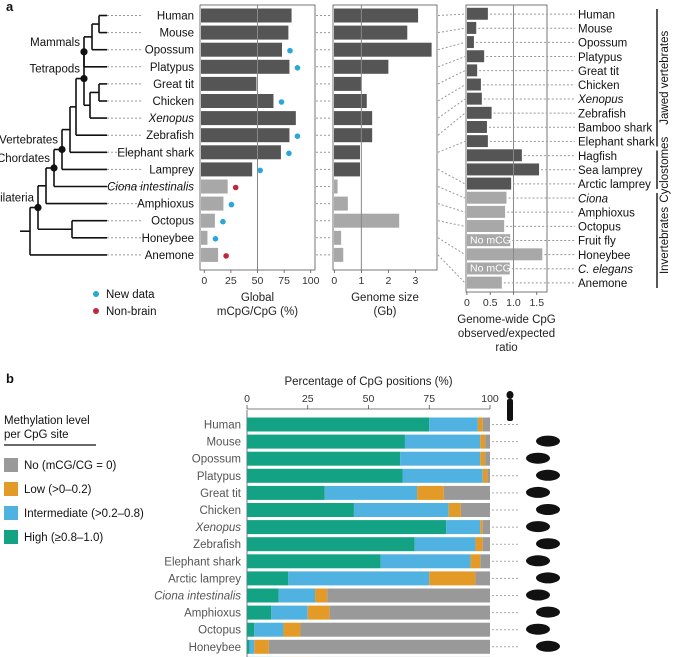  I want to click on legend-label-non-brain: Non-brain, so click(131, 312).